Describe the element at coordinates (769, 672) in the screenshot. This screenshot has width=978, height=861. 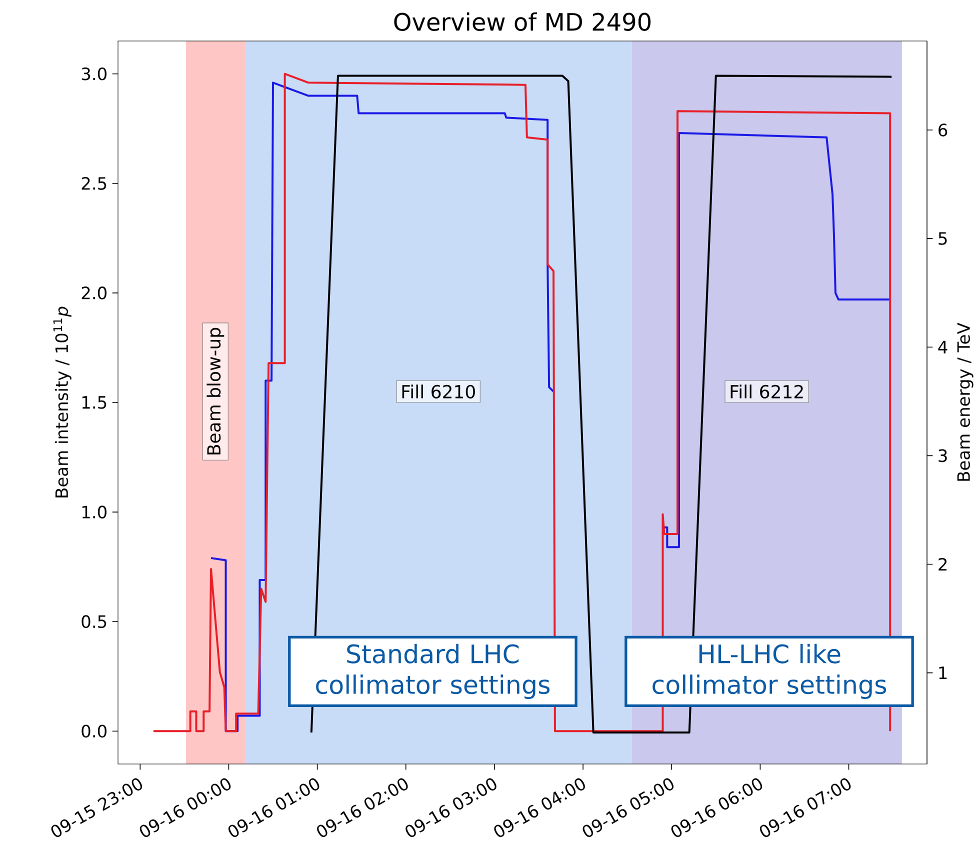
I see `annotation: HL-LHC like collimator settings` at that location.